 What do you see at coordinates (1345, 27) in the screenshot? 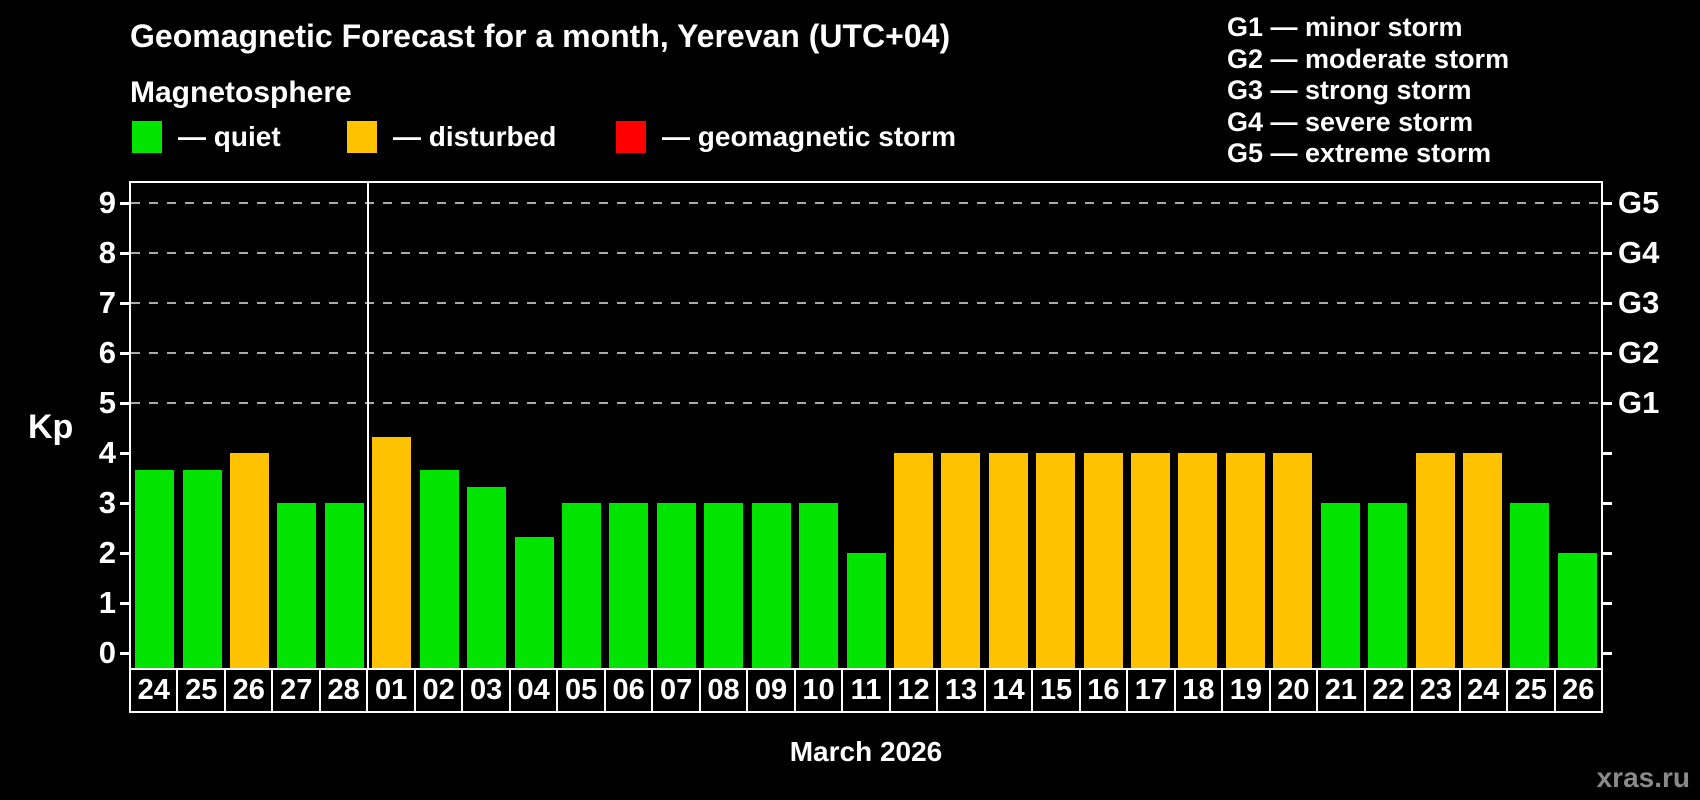
I see `g-legend-line: G1 — minor storm` at bounding box center [1345, 27].